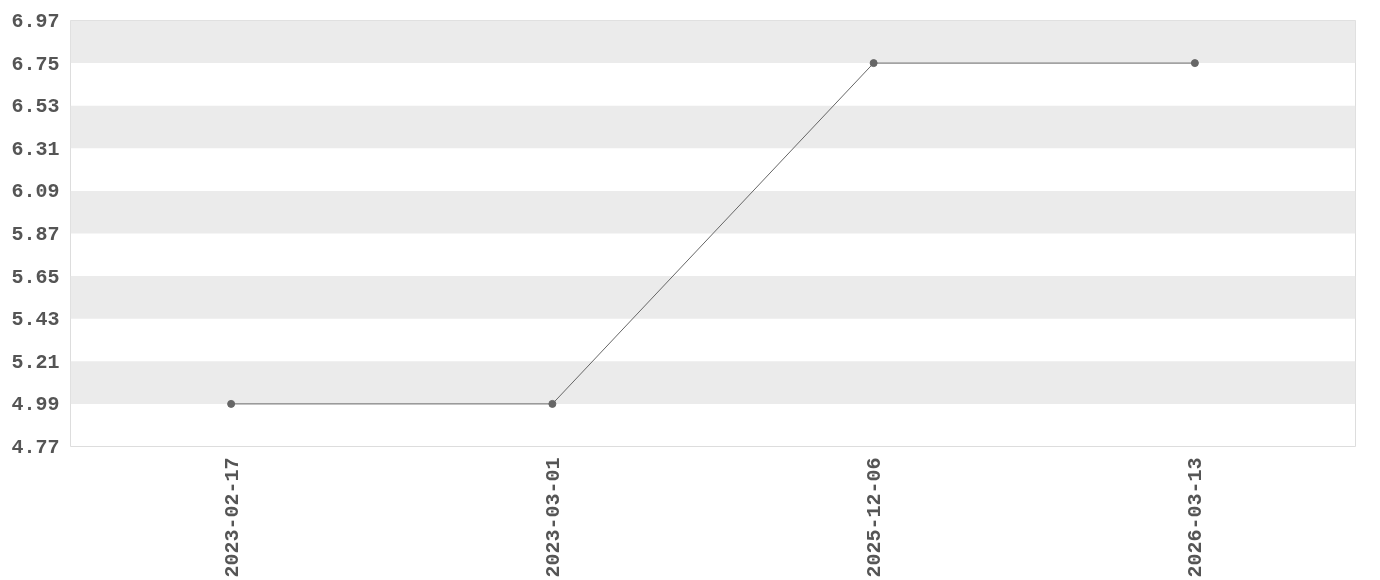 The width and height of the screenshot is (1380, 580). Describe the element at coordinates (35, 149) in the screenshot. I see `y-tick-label: 6.31` at that location.